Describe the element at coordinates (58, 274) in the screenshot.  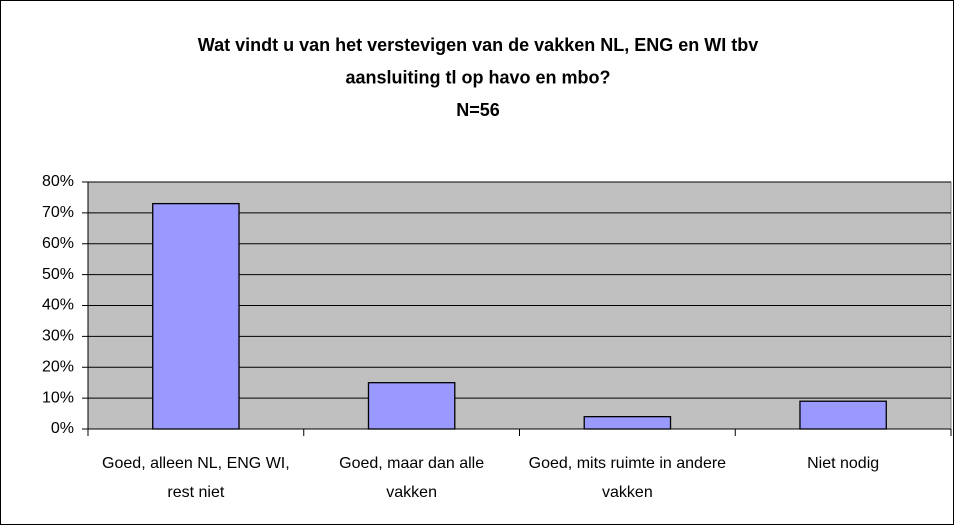
I see `y-tick-label: 50%` at that location.